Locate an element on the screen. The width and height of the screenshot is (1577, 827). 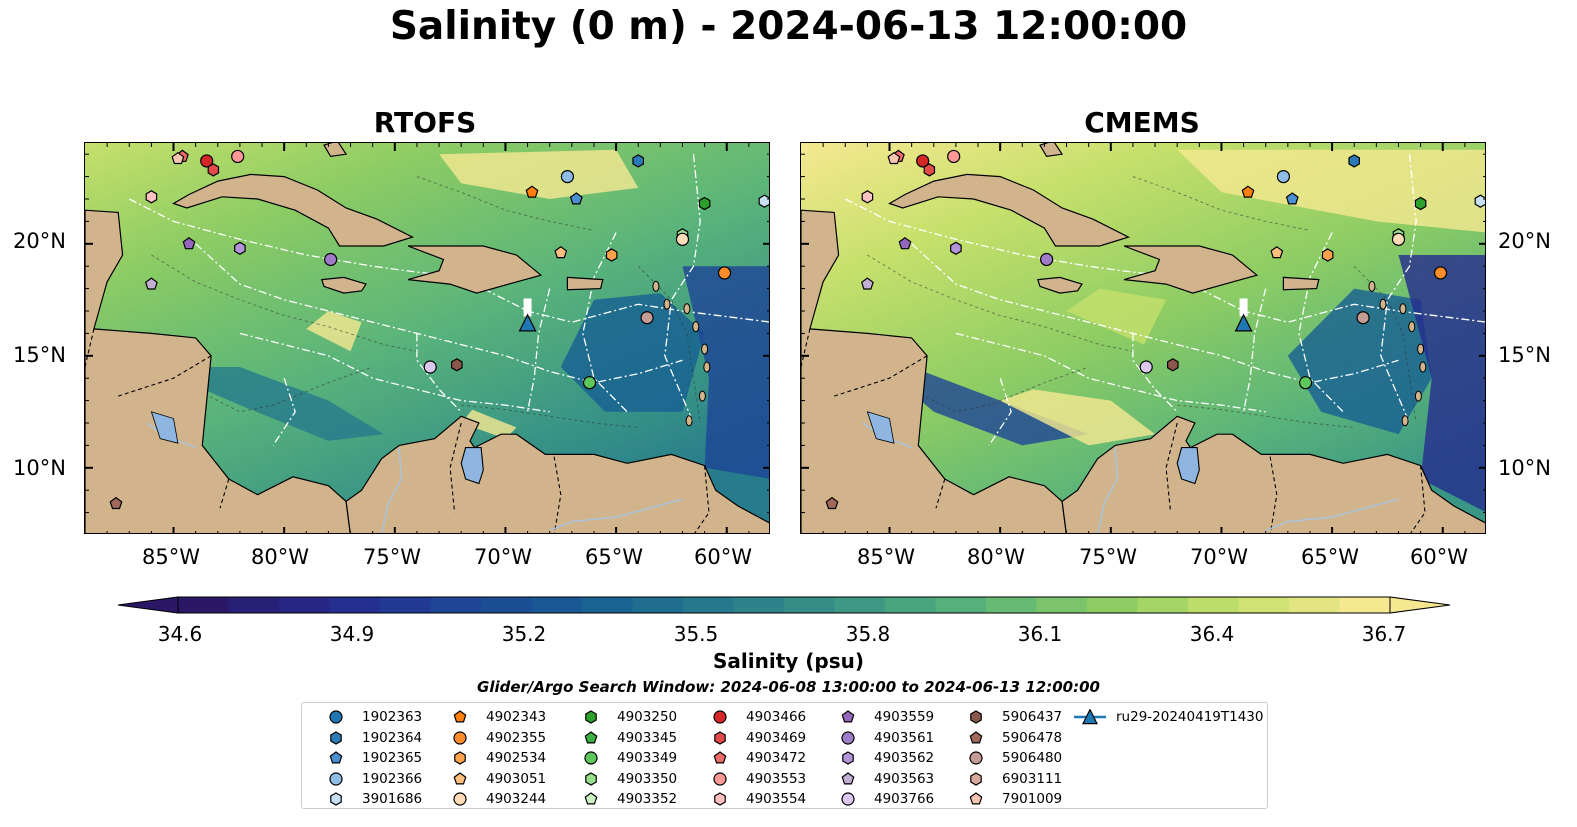
legend-label: 4903472 is located at coordinates (776, 758).